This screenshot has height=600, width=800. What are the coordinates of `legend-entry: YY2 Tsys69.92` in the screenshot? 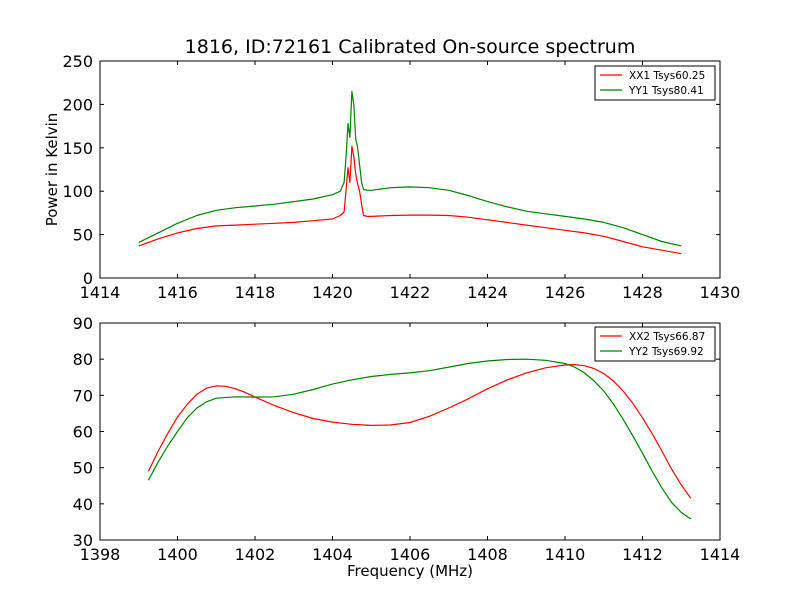 It's located at (666, 352).